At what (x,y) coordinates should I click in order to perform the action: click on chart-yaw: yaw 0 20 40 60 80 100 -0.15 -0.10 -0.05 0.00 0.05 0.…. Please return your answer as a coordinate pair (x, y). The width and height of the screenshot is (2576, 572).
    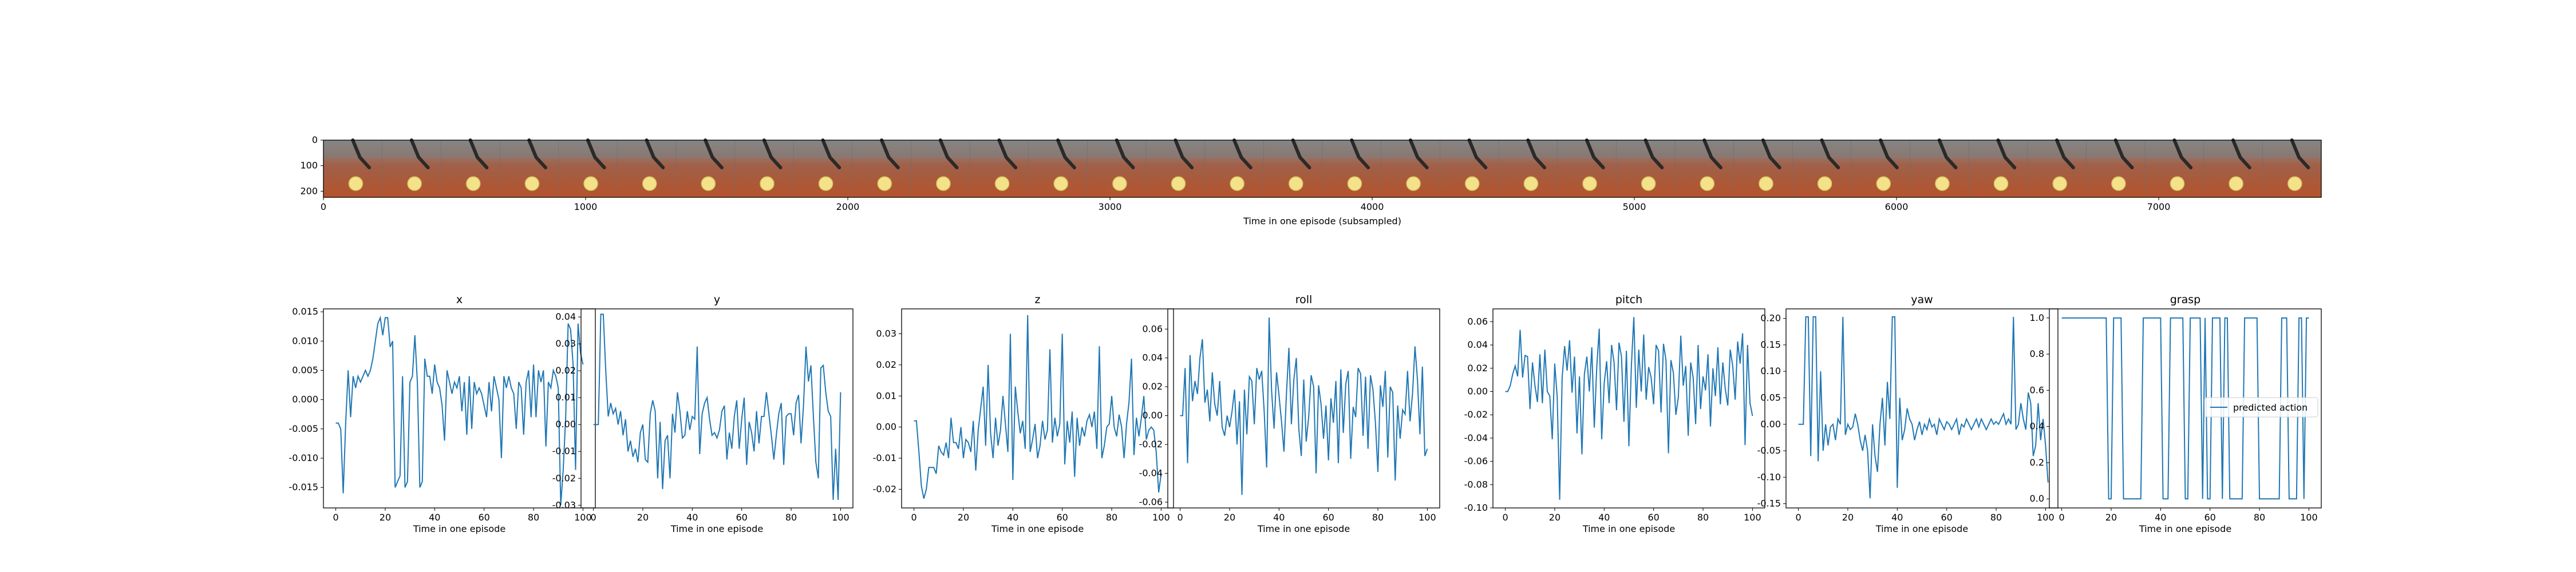
    Looking at the image, I should click on (1908, 413).